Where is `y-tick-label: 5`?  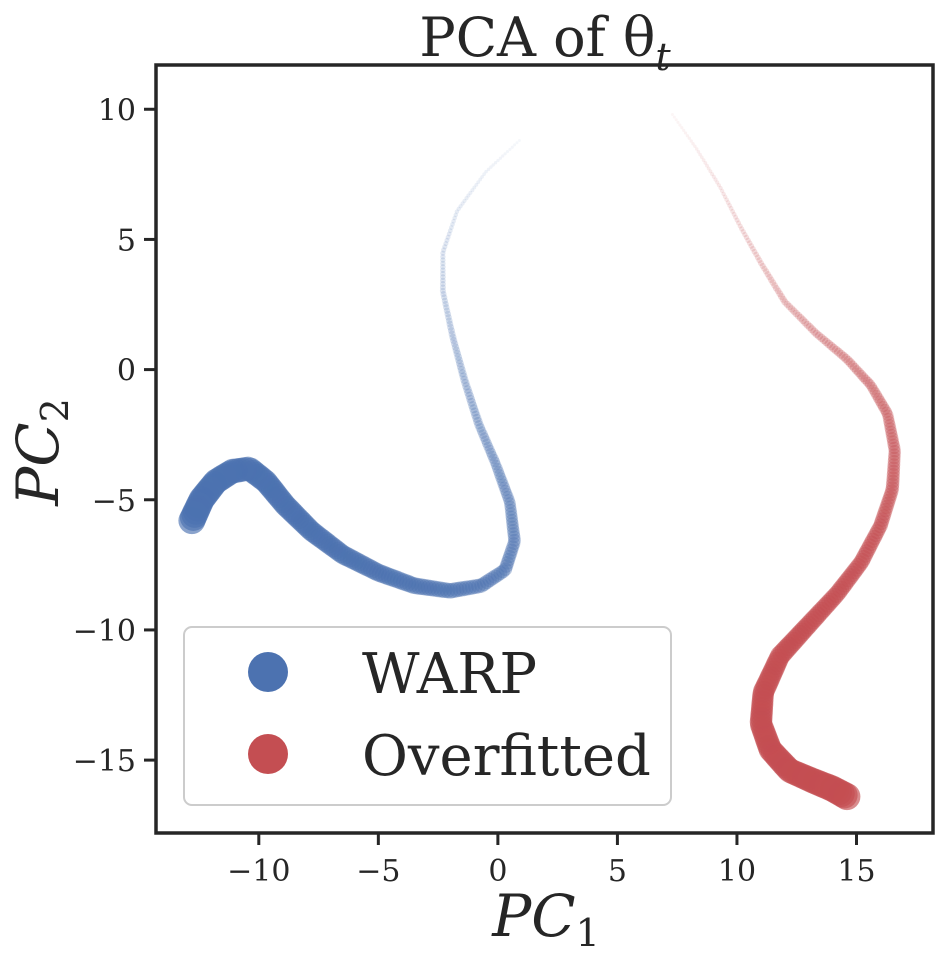 y-tick-label: 5 is located at coordinates (126, 240).